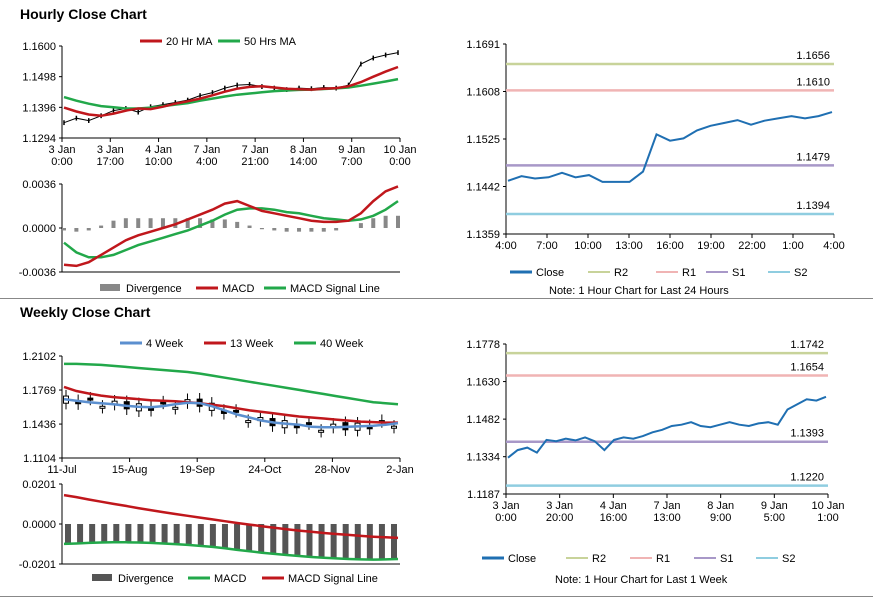 The width and height of the screenshot is (873, 601). I want to click on weekly-levels-xtick-label: 9 Jan, so click(774, 506).